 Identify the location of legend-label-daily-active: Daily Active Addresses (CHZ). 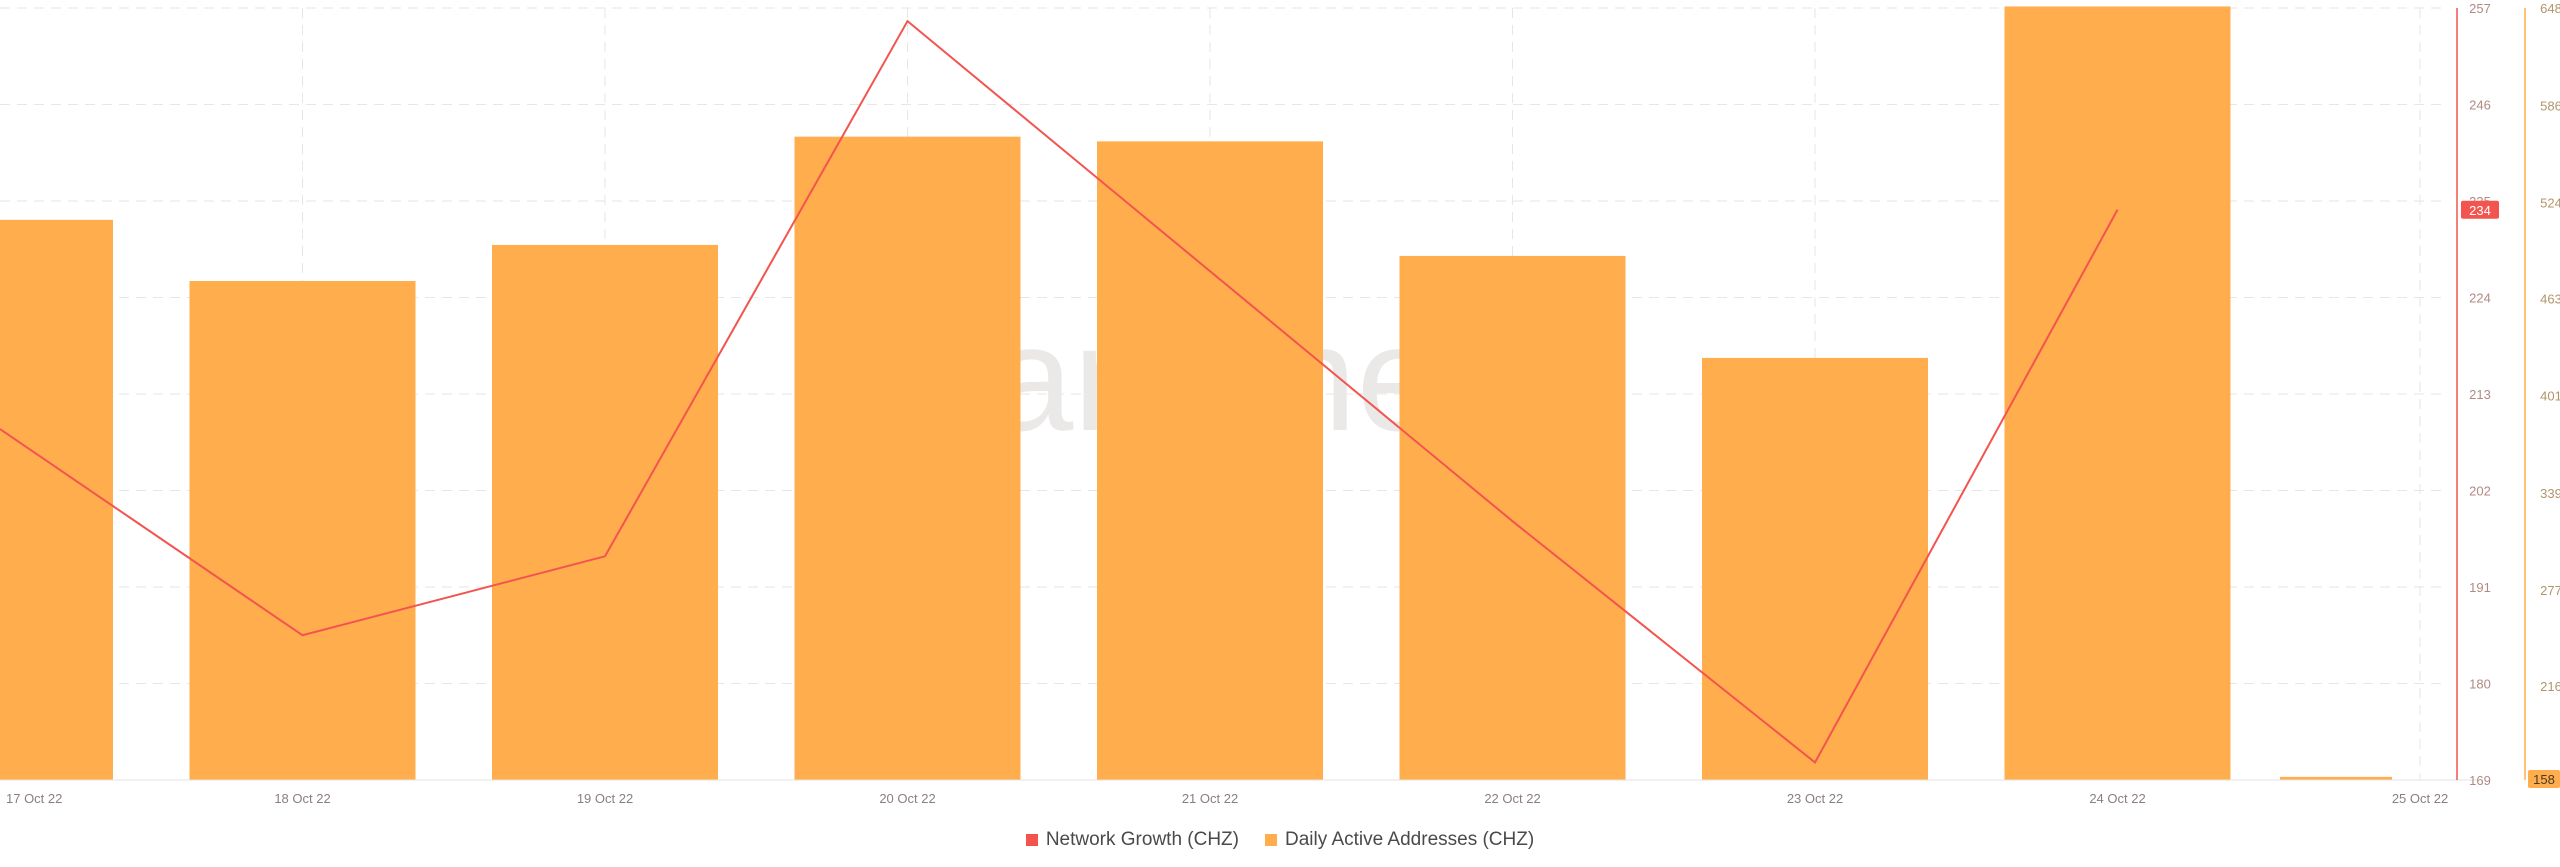
(1410, 839).